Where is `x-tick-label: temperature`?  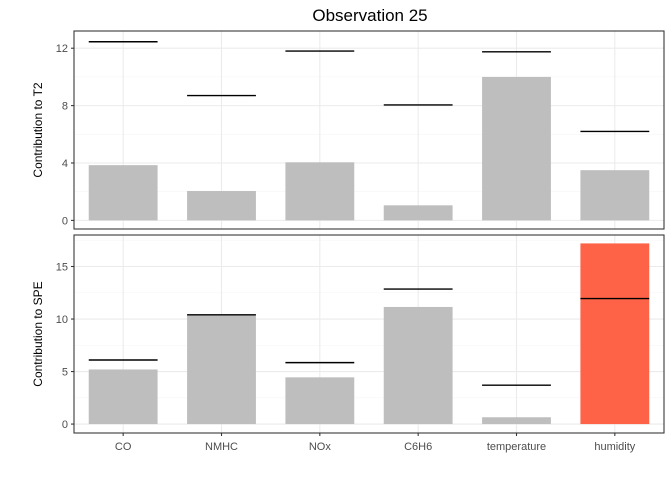
x-tick-label: temperature is located at coordinates (516, 447).